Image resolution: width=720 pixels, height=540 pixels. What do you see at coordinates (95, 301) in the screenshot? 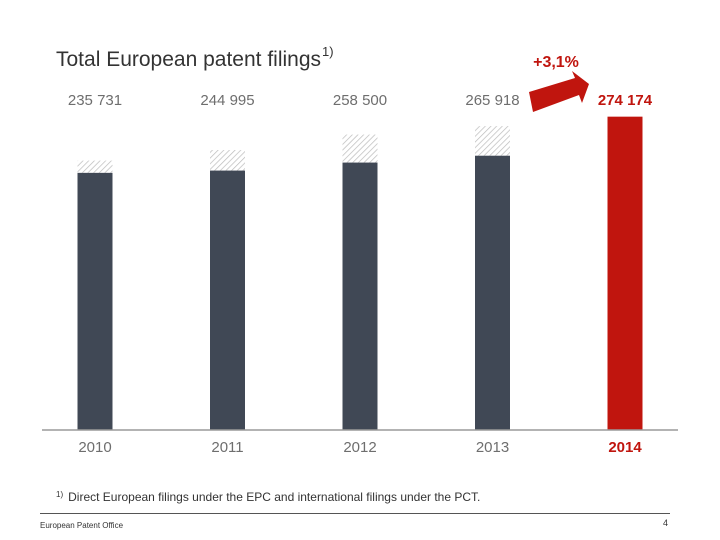
I see `bar-2010` at bounding box center [95, 301].